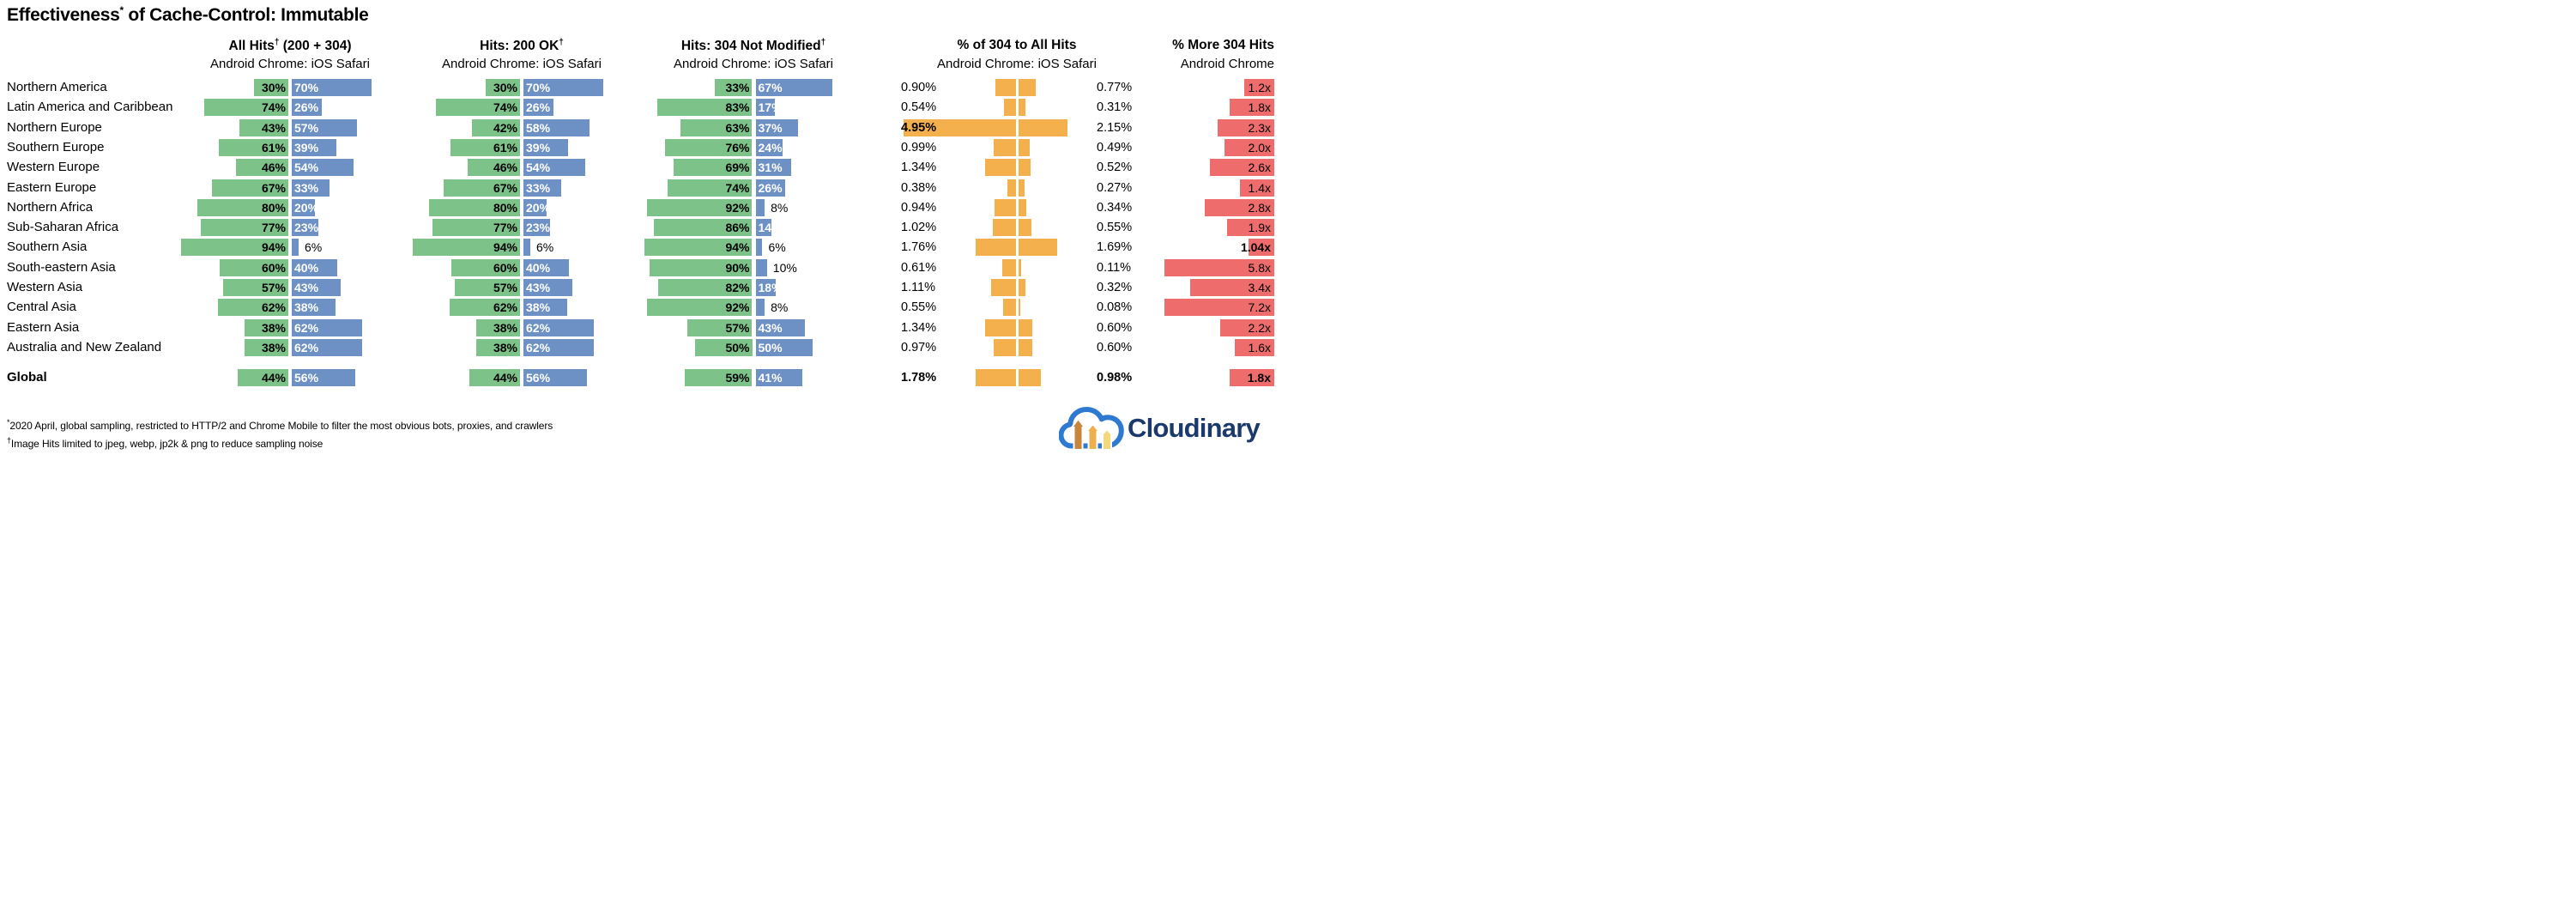  I want to click on bar-android-chrome: 44%, so click(263, 378).